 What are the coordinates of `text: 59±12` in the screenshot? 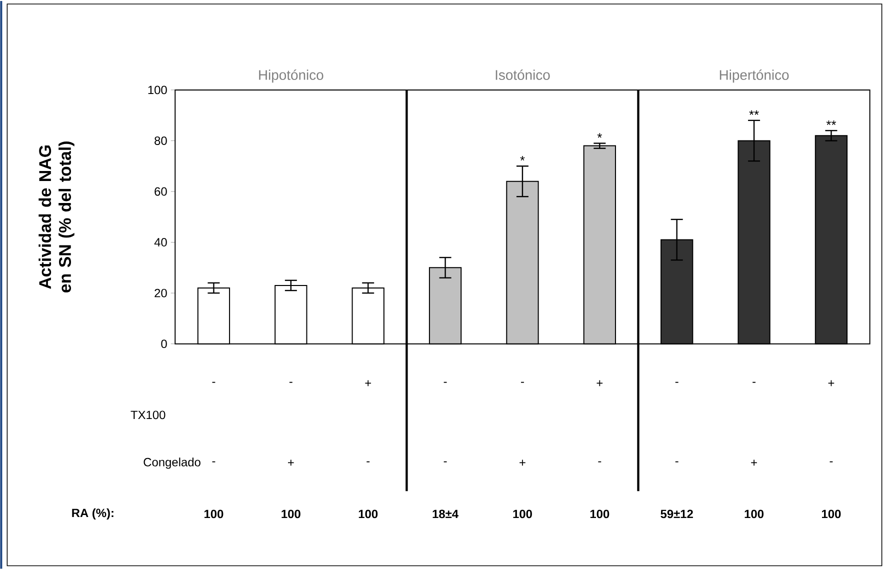 It's located at (676, 514).